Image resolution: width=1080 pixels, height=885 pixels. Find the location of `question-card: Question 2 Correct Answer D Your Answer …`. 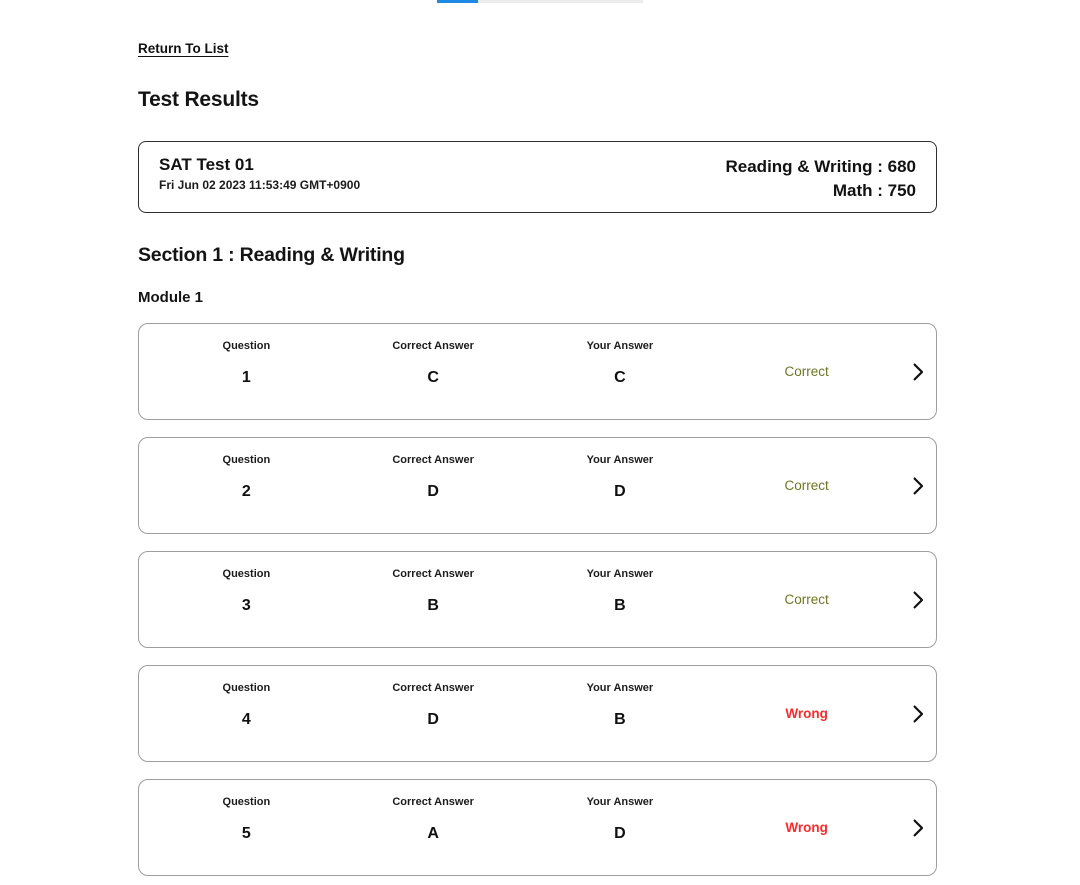

question-card: Question 2 Correct Answer D Your Answer … is located at coordinates (537, 485).